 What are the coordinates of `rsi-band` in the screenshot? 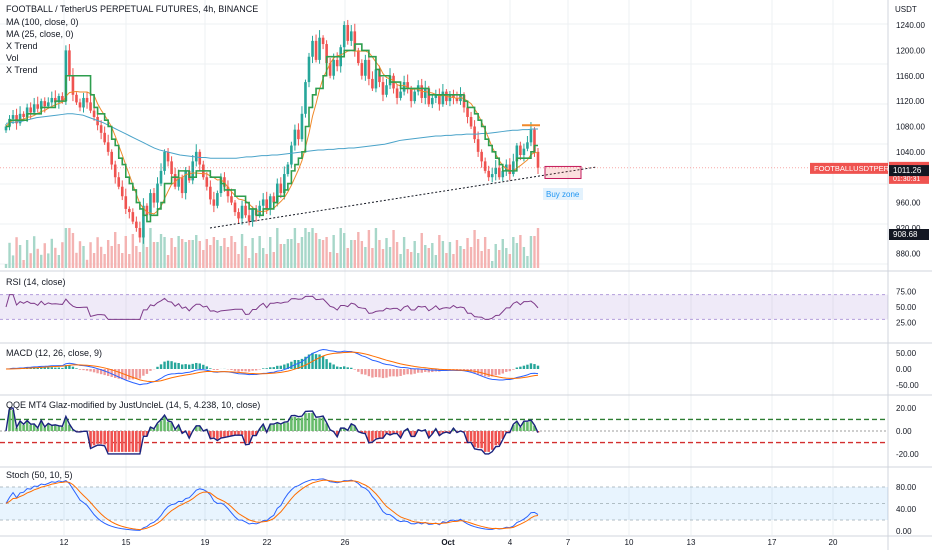 It's located at (444, 307).